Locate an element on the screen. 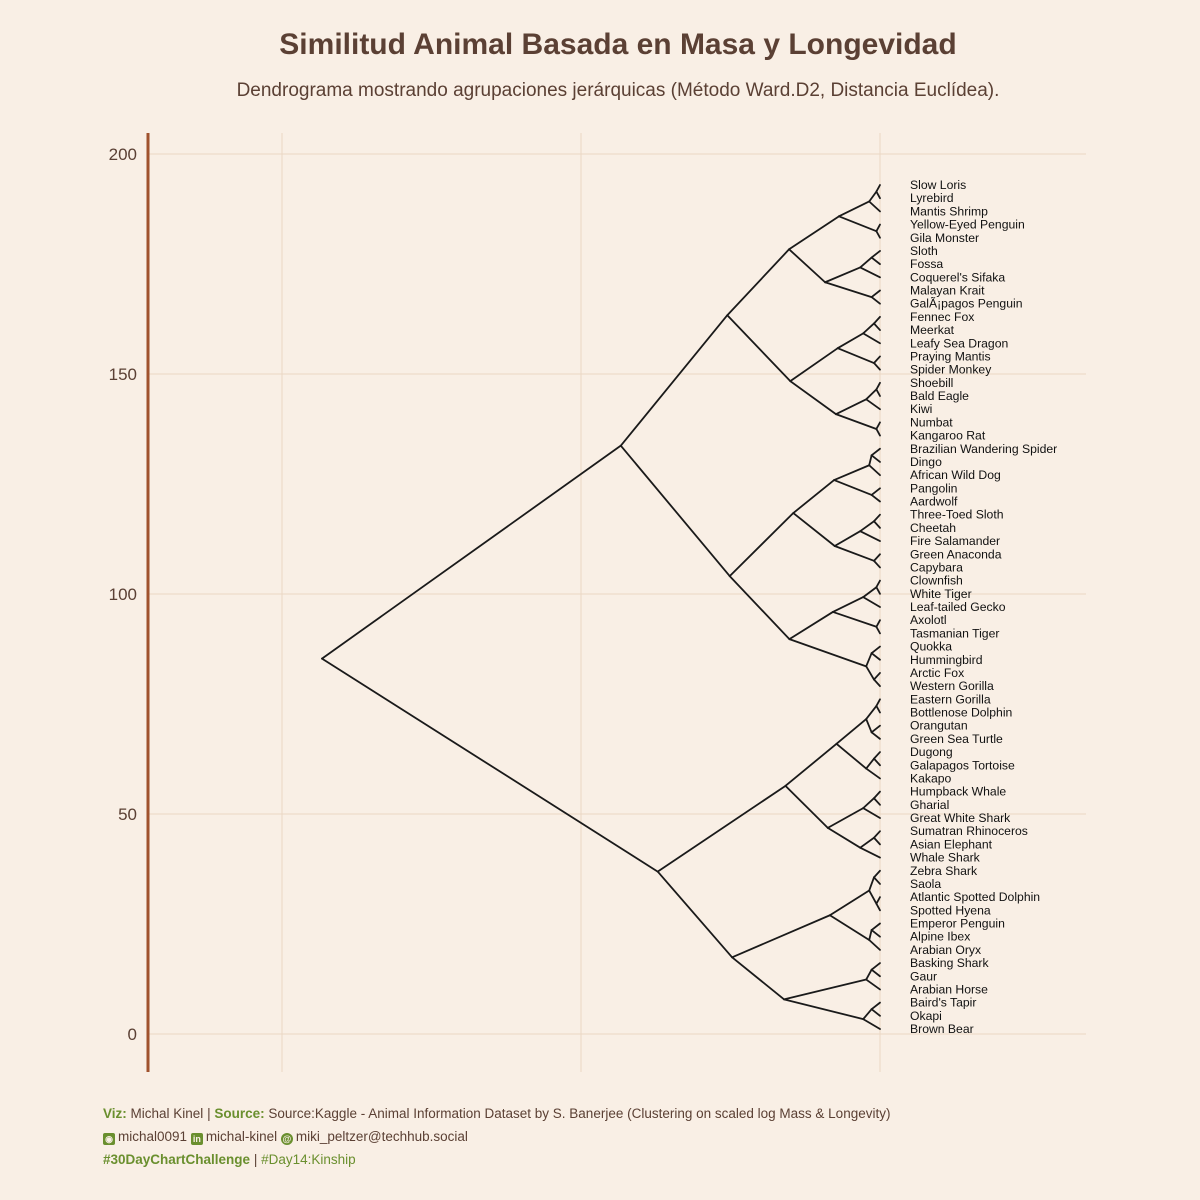  leaf-label: Arabian Horse is located at coordinates (949, 989).